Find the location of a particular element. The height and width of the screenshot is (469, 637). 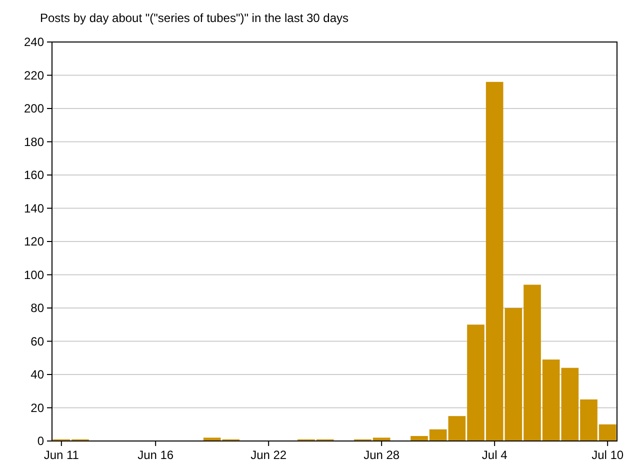

y-tick-label: 0 is located at coordinates (40, 441).